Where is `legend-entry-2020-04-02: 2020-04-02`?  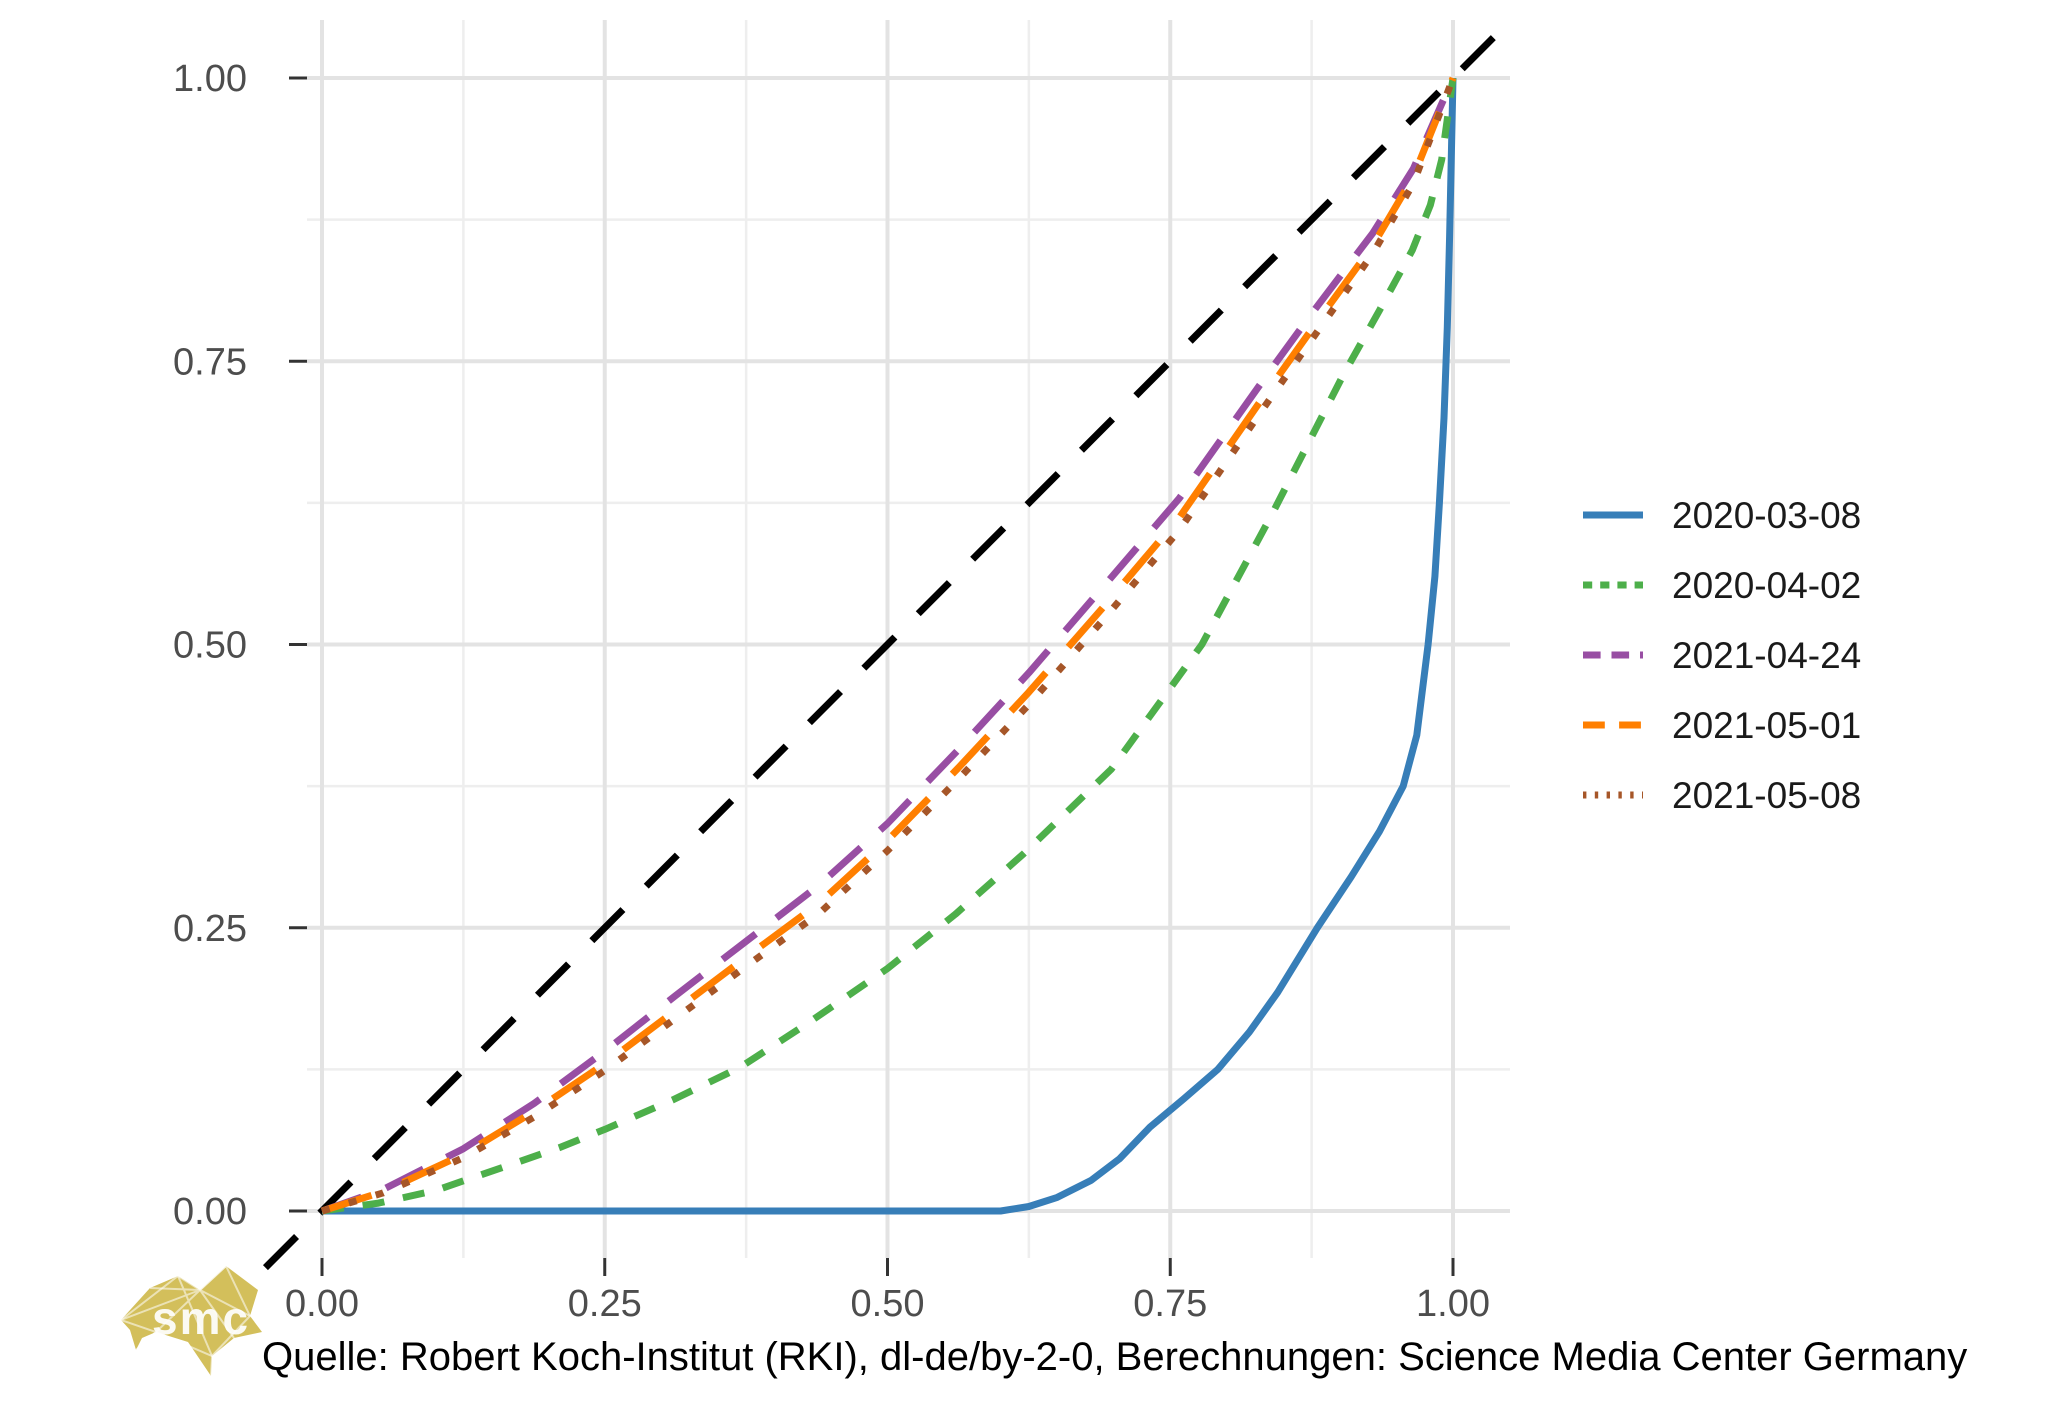 legend-entry-2020-04-02: 2020-04-02 is located at coordinates (1722, 585).